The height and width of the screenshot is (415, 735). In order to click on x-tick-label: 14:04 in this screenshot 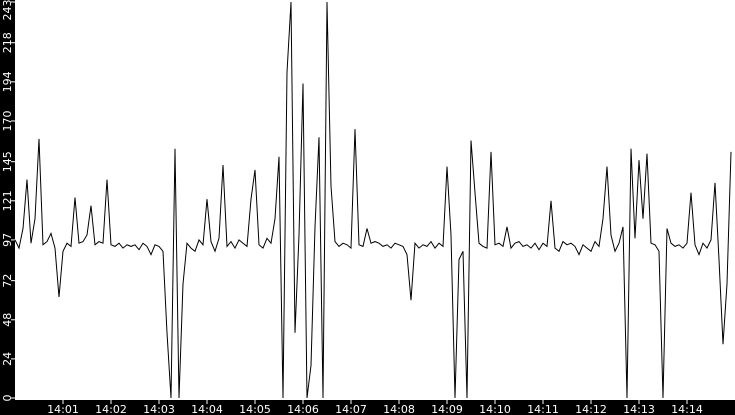, I will do `click(207, 409)`.